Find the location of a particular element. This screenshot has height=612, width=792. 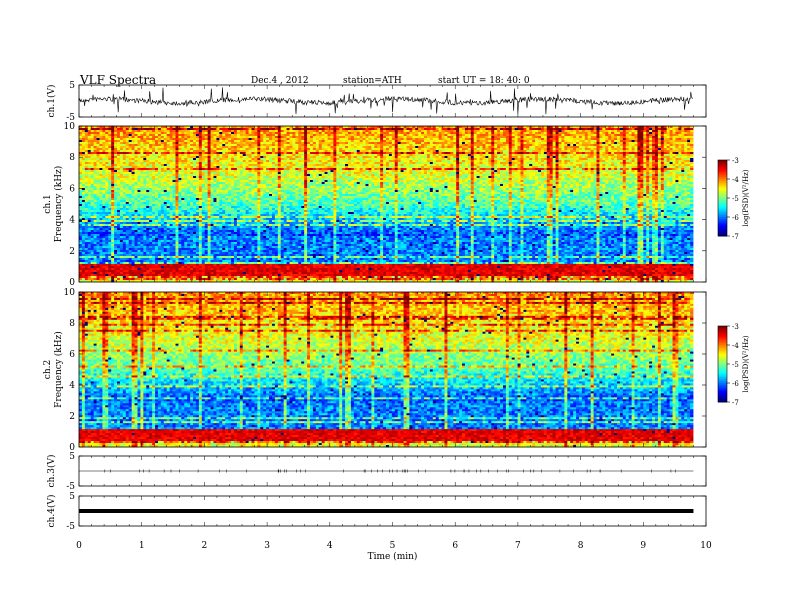

date-label: Dec.4 , 2012 is located at coordinates (280, 81).